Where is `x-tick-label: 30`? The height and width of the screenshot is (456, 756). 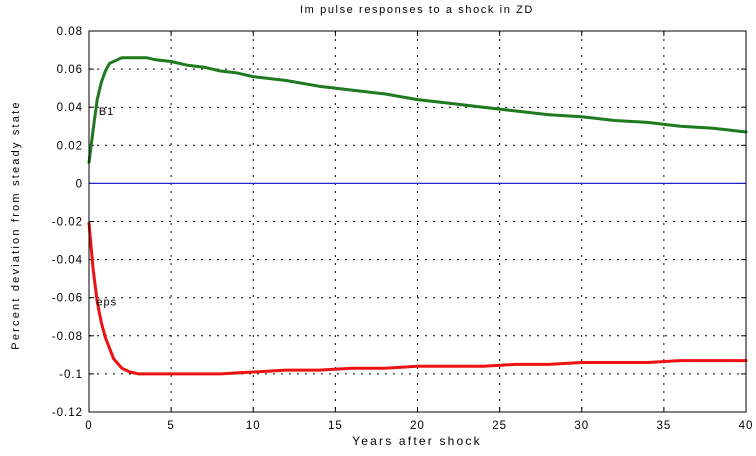
x-tick-label: 30 is located at coordinates (581, 426).